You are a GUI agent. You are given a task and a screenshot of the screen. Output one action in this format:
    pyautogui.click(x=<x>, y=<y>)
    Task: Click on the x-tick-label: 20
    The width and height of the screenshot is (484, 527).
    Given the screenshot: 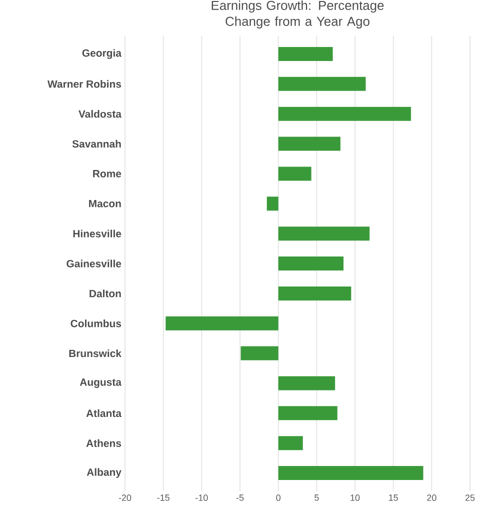 What is the action you would take?
    pyautogui.click(x=431, y=497)
    